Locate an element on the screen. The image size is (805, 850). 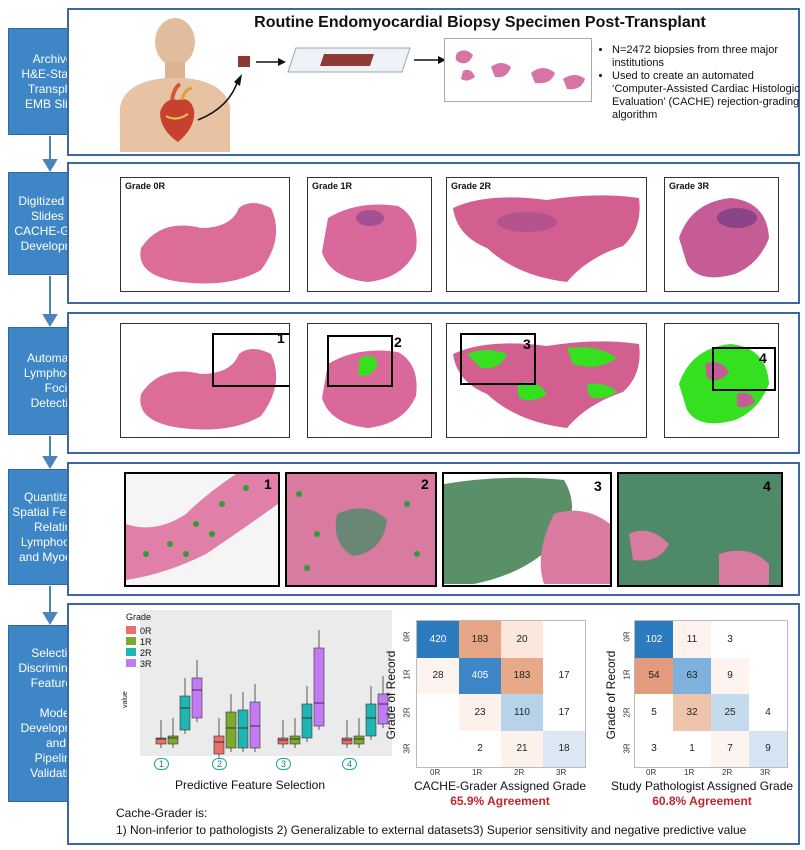
slide-tile-grade-3r: Grade 3R is located at coordinates (721, 234).